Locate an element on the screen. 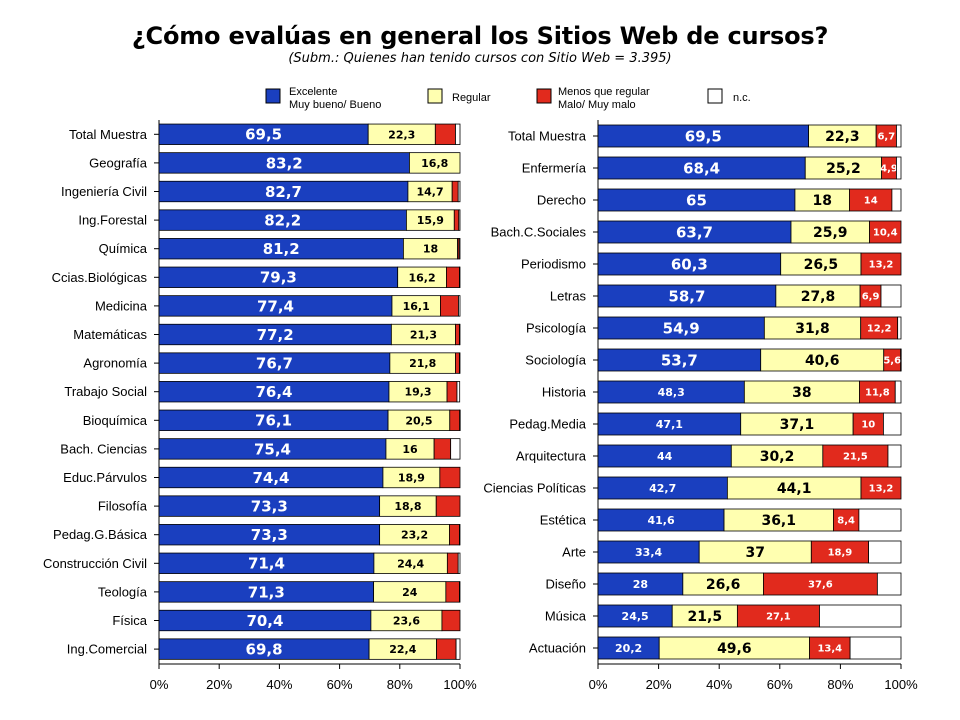 The image size is (960, 720). data-label-regular-filosofia: 18,8 is located at coordinates (407, 506).